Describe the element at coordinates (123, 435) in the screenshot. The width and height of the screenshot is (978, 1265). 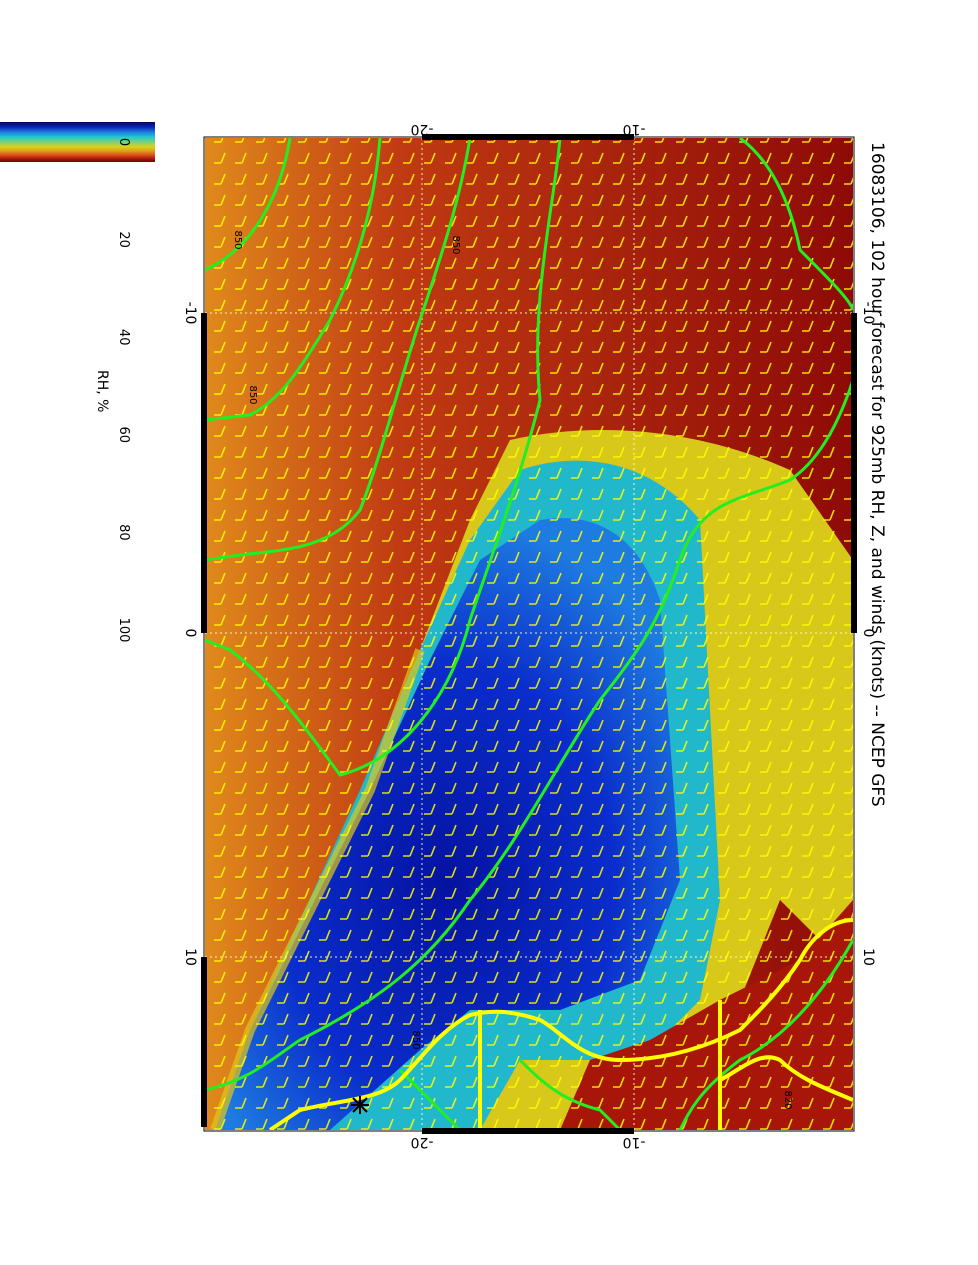
I see `colorbar-tick-label: 60` at that location.